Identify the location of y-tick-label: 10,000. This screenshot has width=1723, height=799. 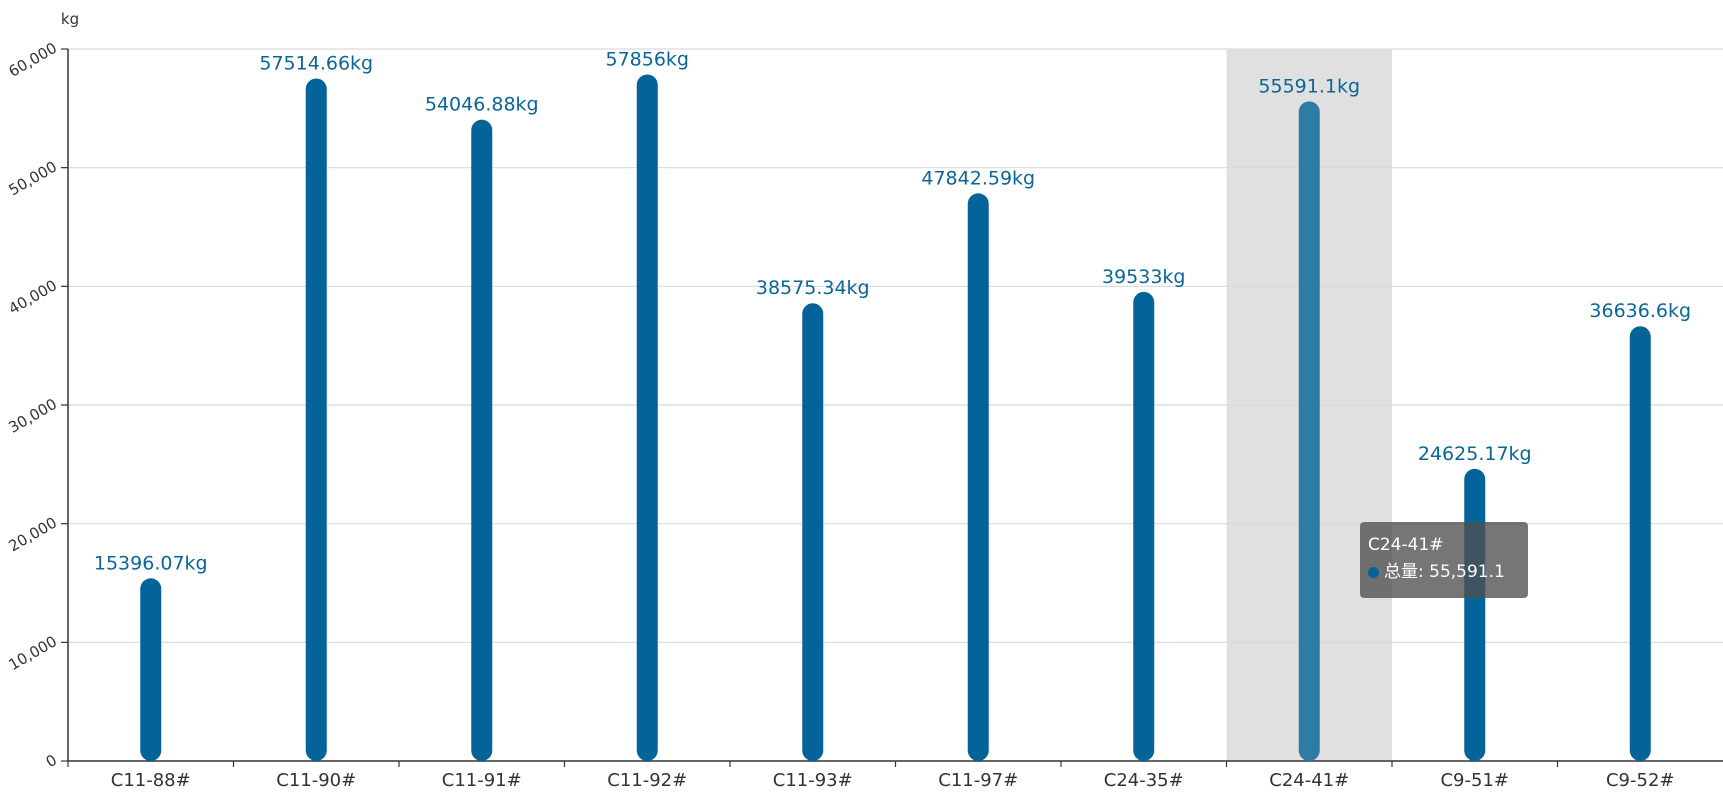
(33, 653).